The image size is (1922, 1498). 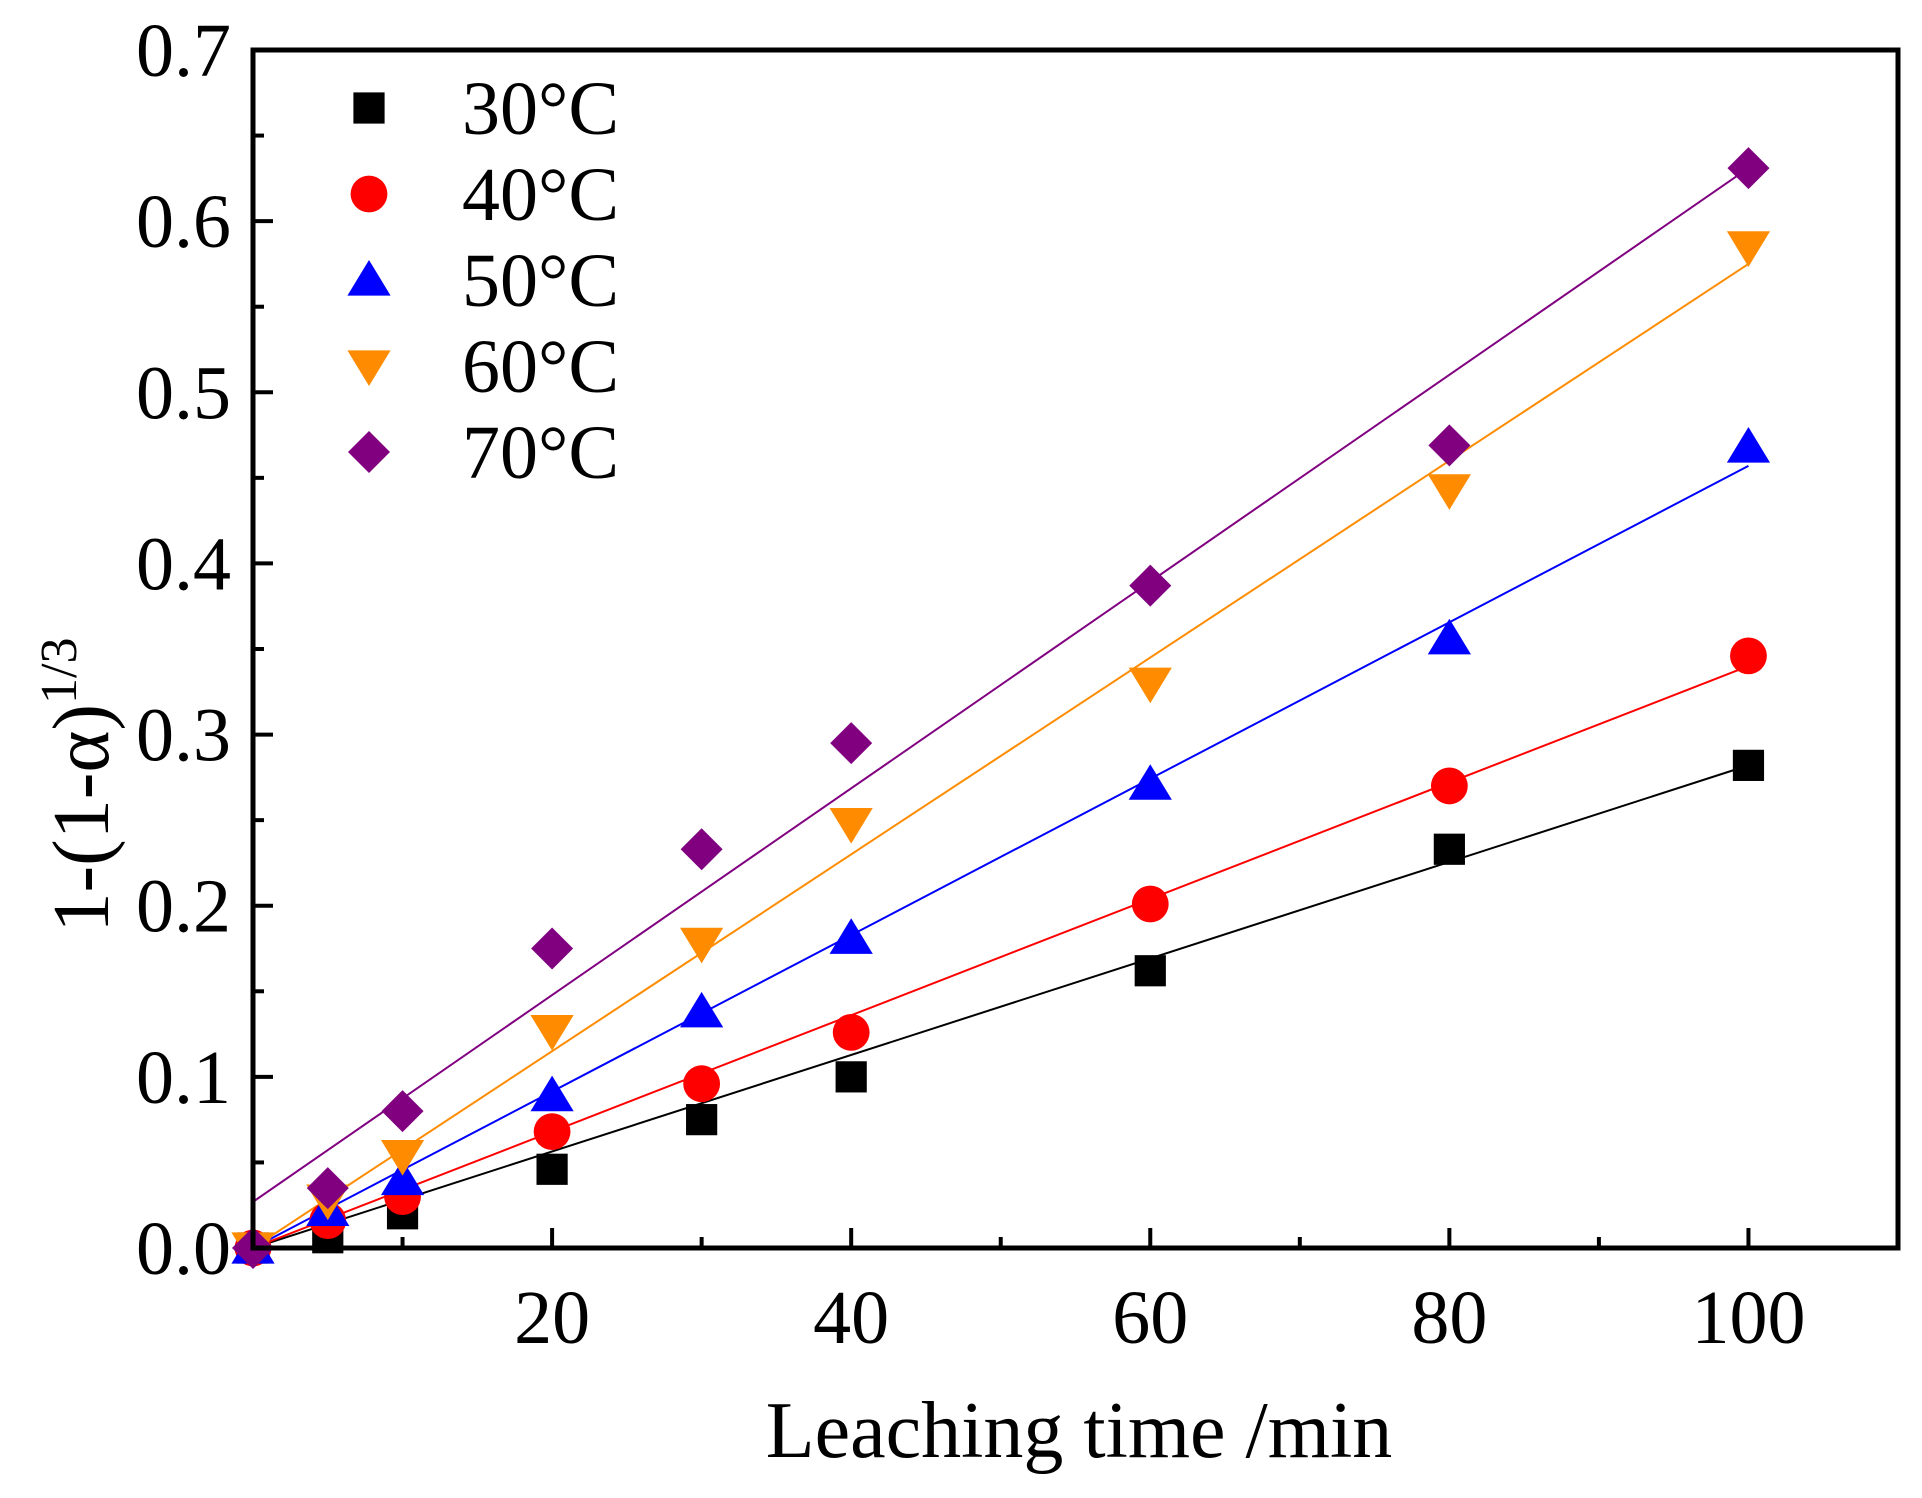 I want to click on y-axis-label-main: 1-(1-α), so click(x=82, y=818).